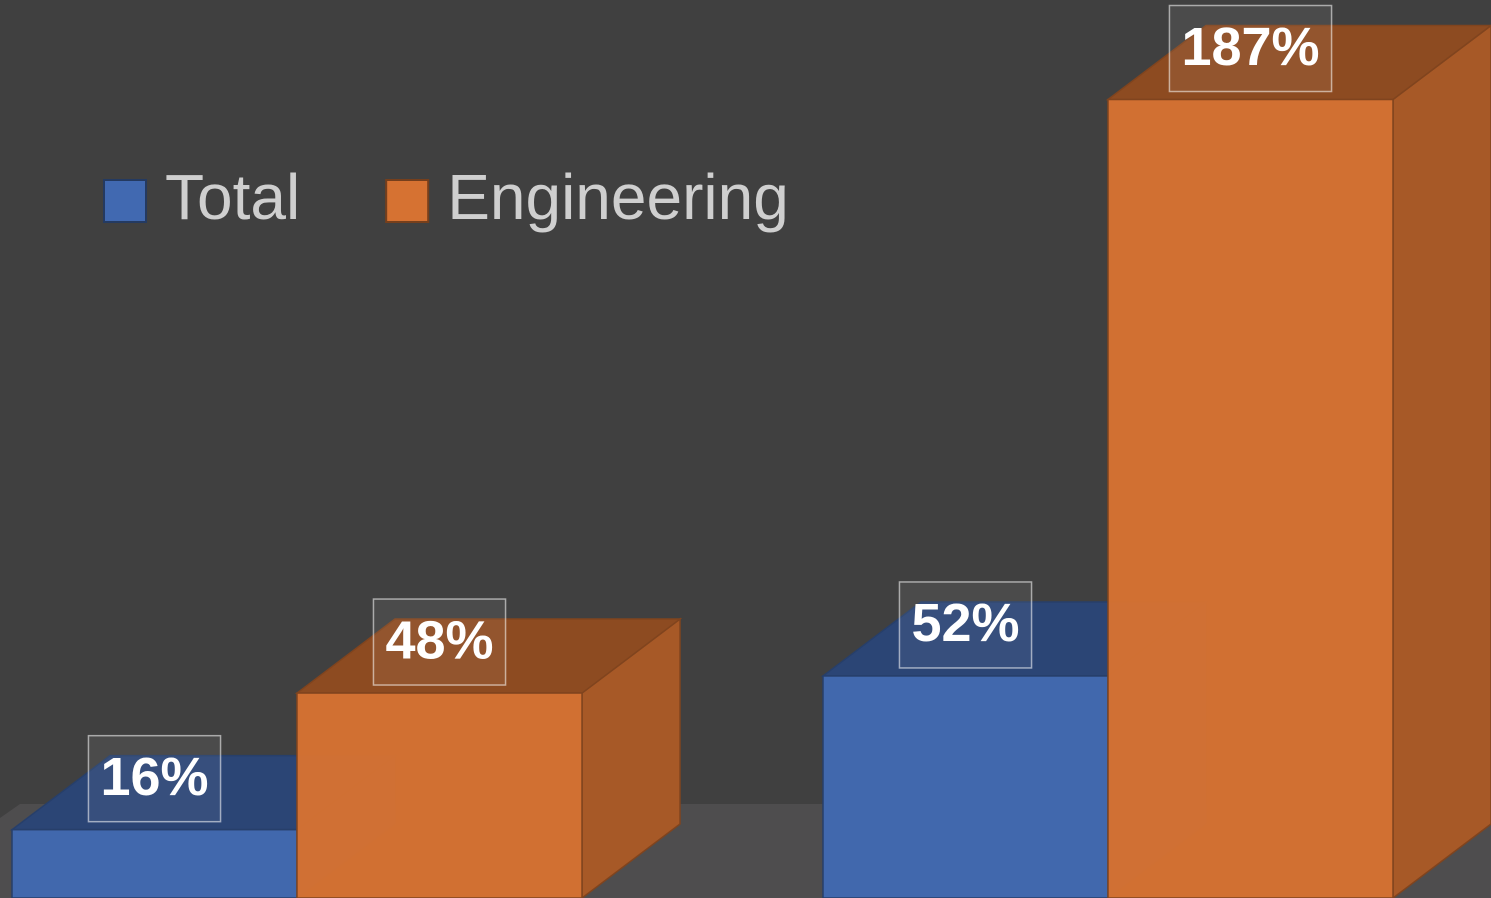 This screenshot has width=1491, height=898. I want to click on data-label: 48%, so click(439, 640).